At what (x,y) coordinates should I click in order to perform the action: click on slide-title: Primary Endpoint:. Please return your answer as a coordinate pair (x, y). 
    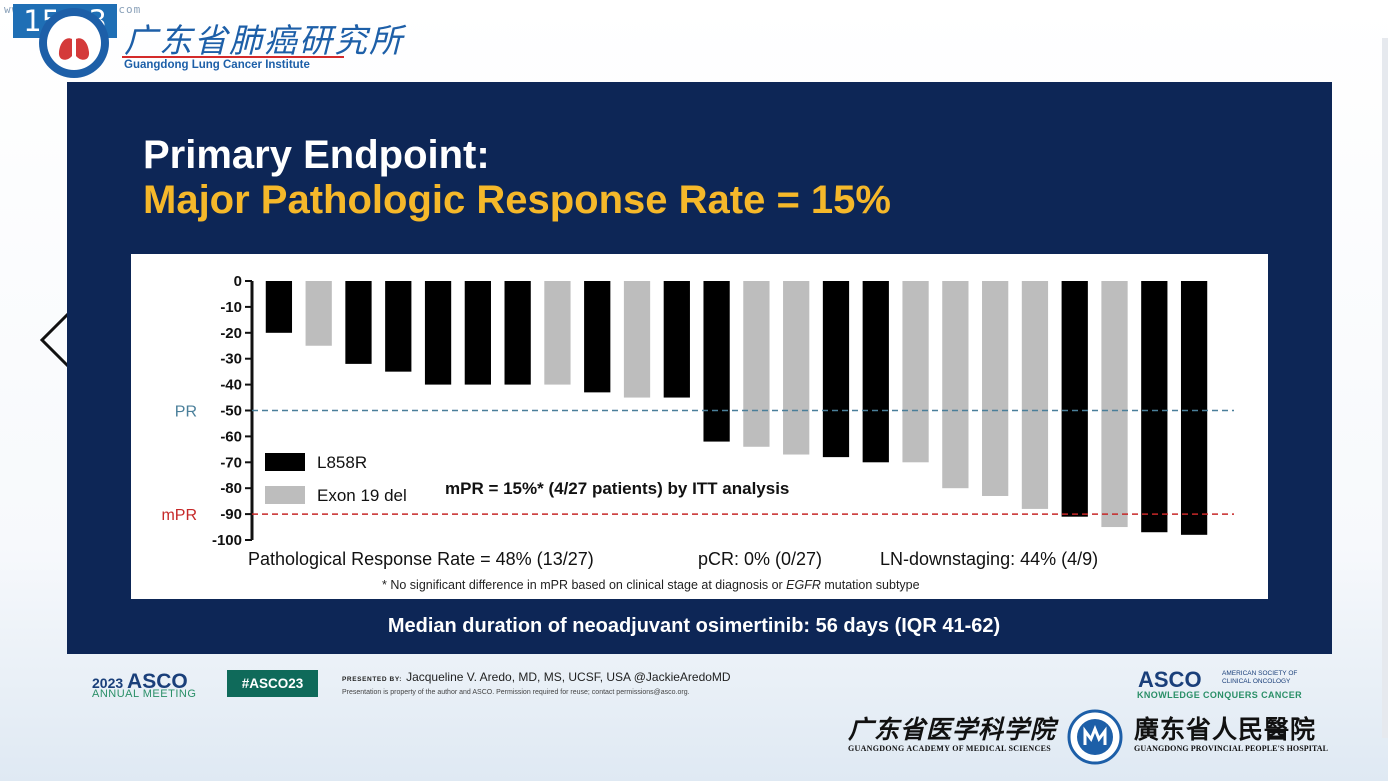
    Looking at the image, I should click on (316, 155).